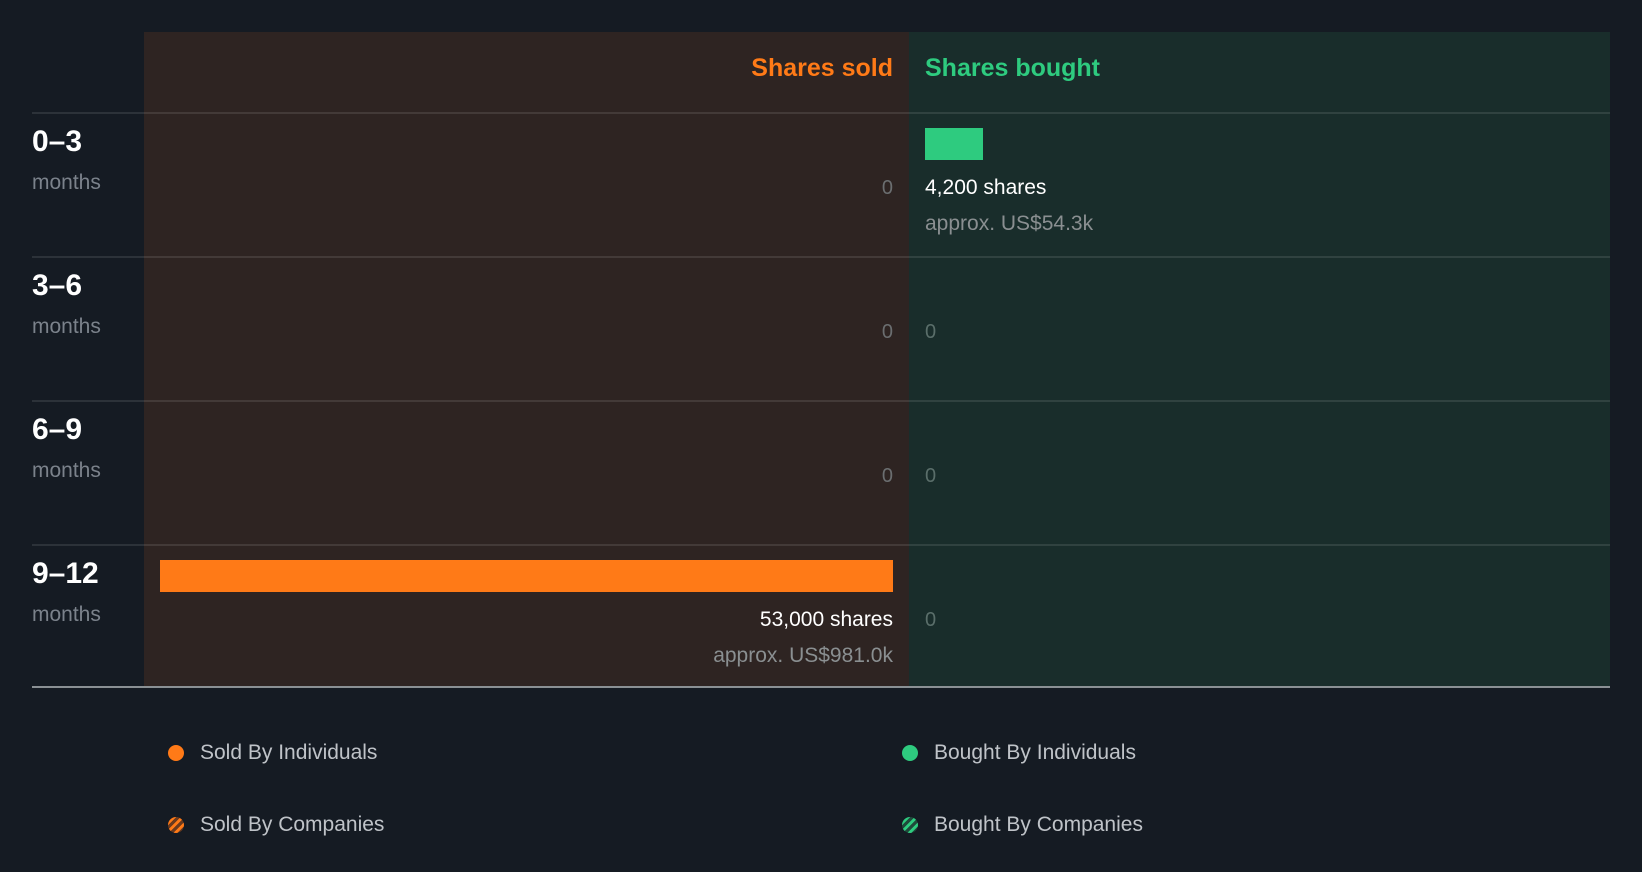 The height and width of the screenshot is (872, 1642). I want to click on shares-bought-header: Shares bought, so click(1013, 68).